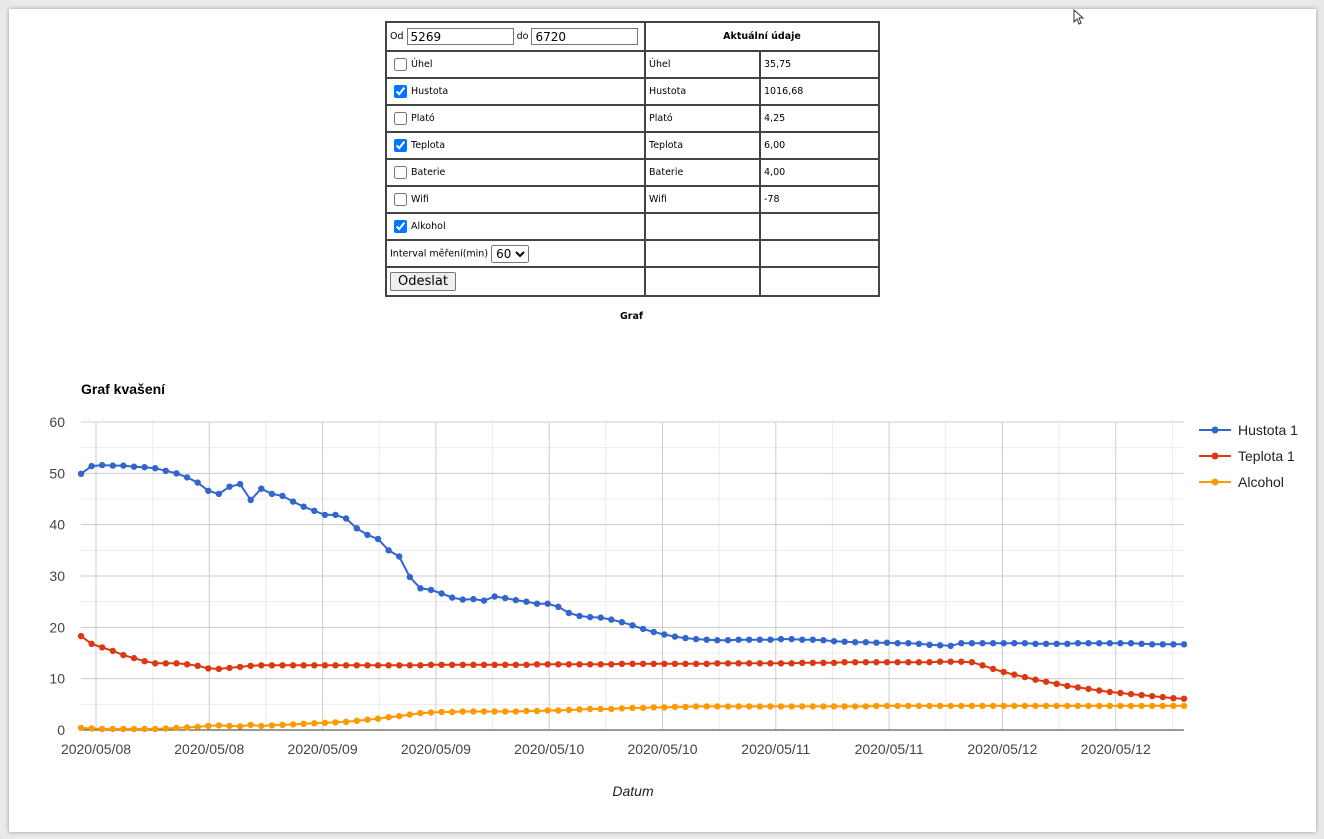 The width and height of the screenshot is (1324, 839). What do you see at coordinates (400, 172) in the screenshot?
I see `baterie-checkbox` at bounding box center [400, 172].